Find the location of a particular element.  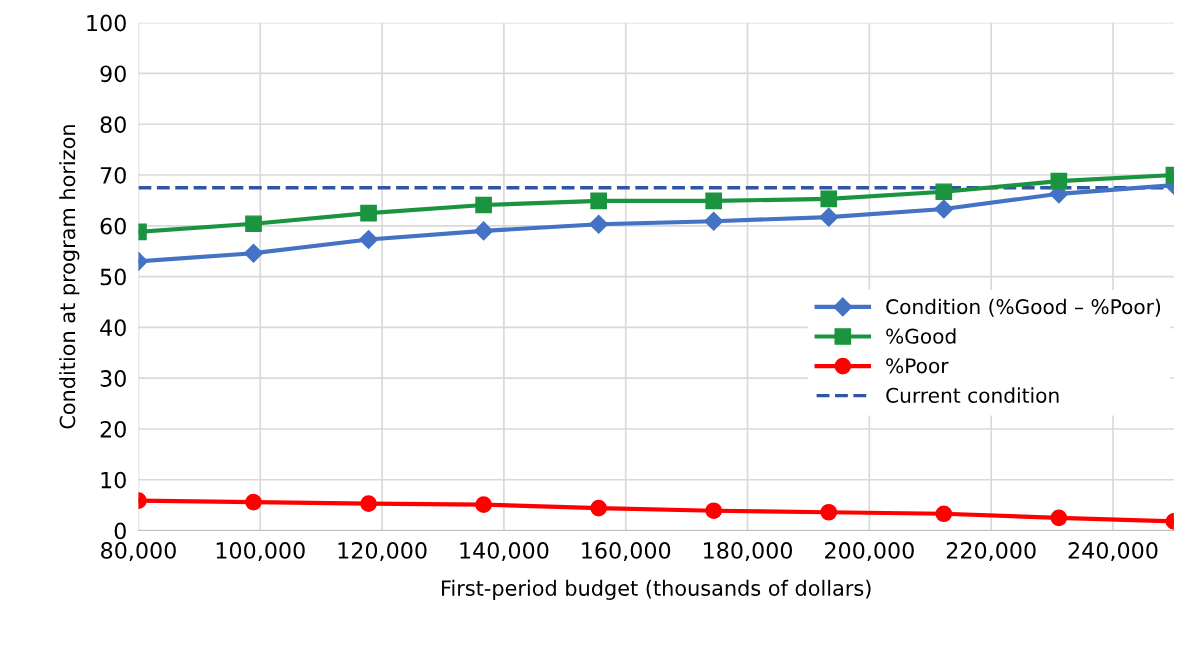

y-tick-label: 100 is located at coordinates (106, 23).